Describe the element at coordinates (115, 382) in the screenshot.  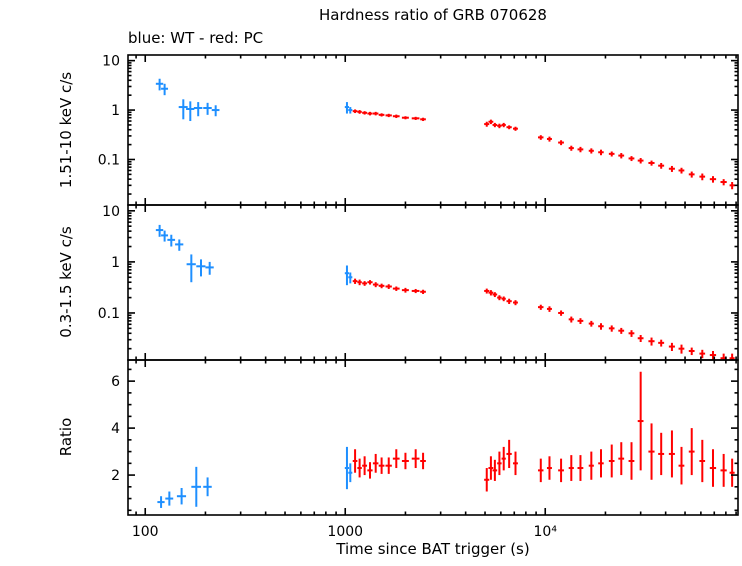
I see `ytick-label: 6` at that location.